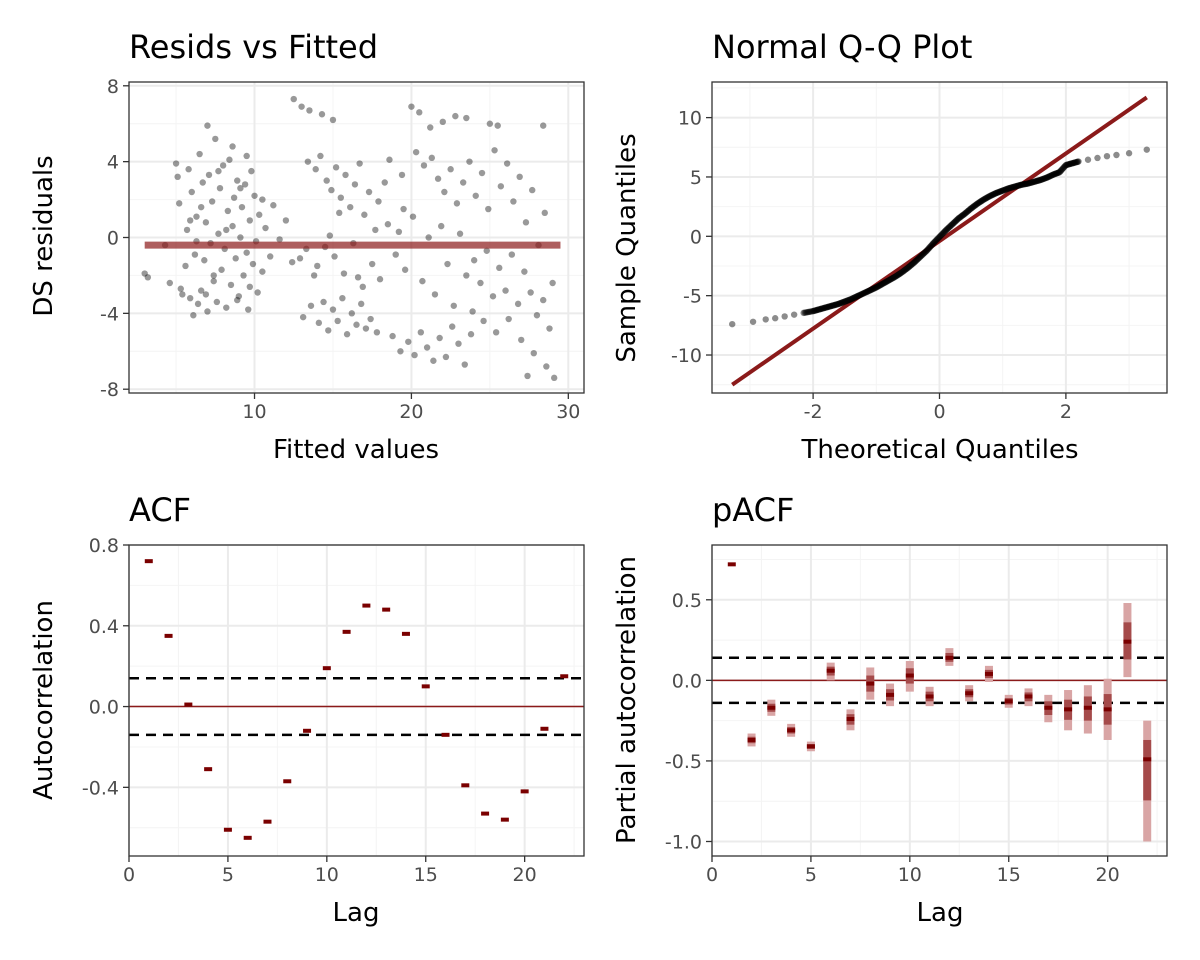 This screenshot has width=1200, height=960. Describe the element at coordinates (525, 875) in the screenshot. I see `x-tick-label: 20` at that location.